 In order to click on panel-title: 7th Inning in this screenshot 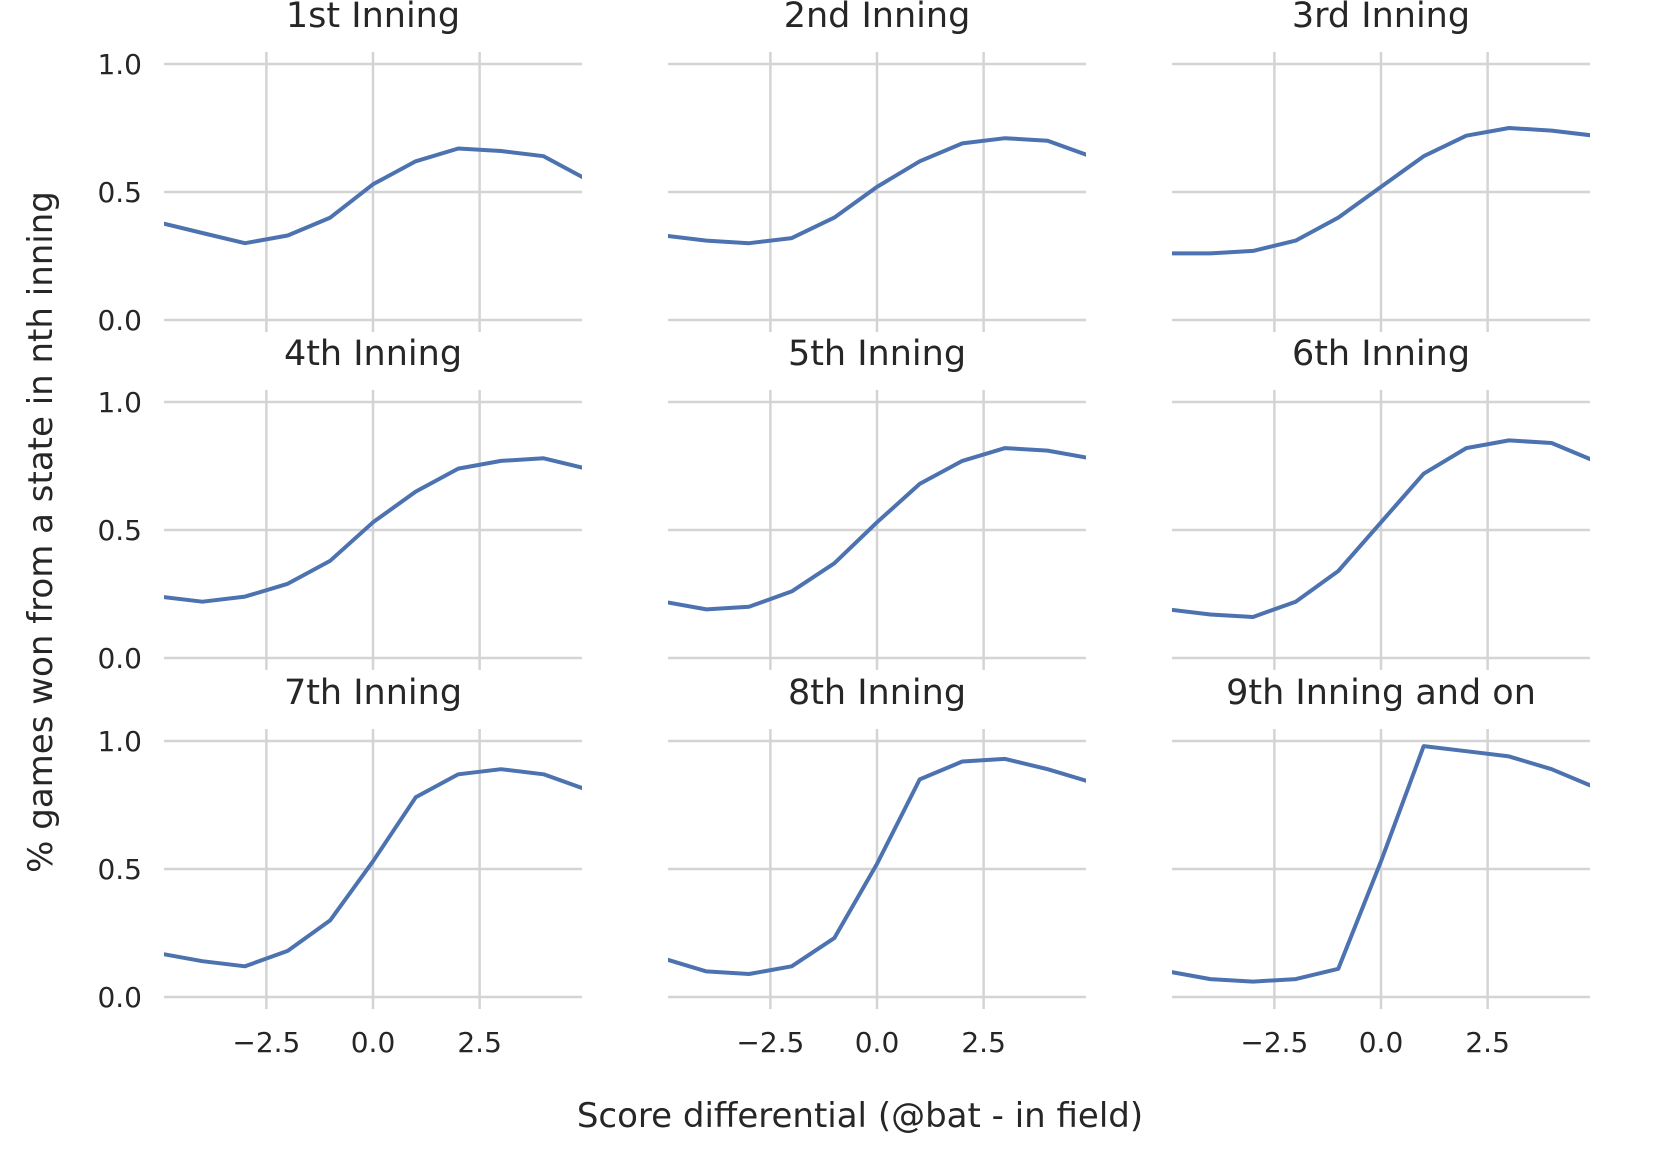, I will do `click(373, 693)`.